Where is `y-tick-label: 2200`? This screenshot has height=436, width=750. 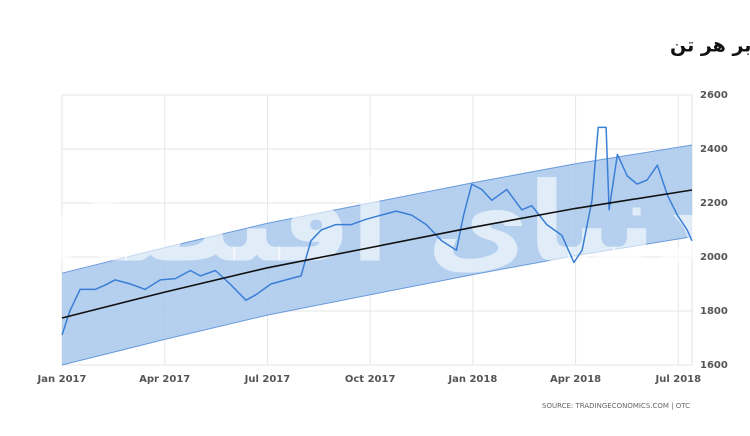
y-tick-label: 2200 is located at coordinates (714, 203).